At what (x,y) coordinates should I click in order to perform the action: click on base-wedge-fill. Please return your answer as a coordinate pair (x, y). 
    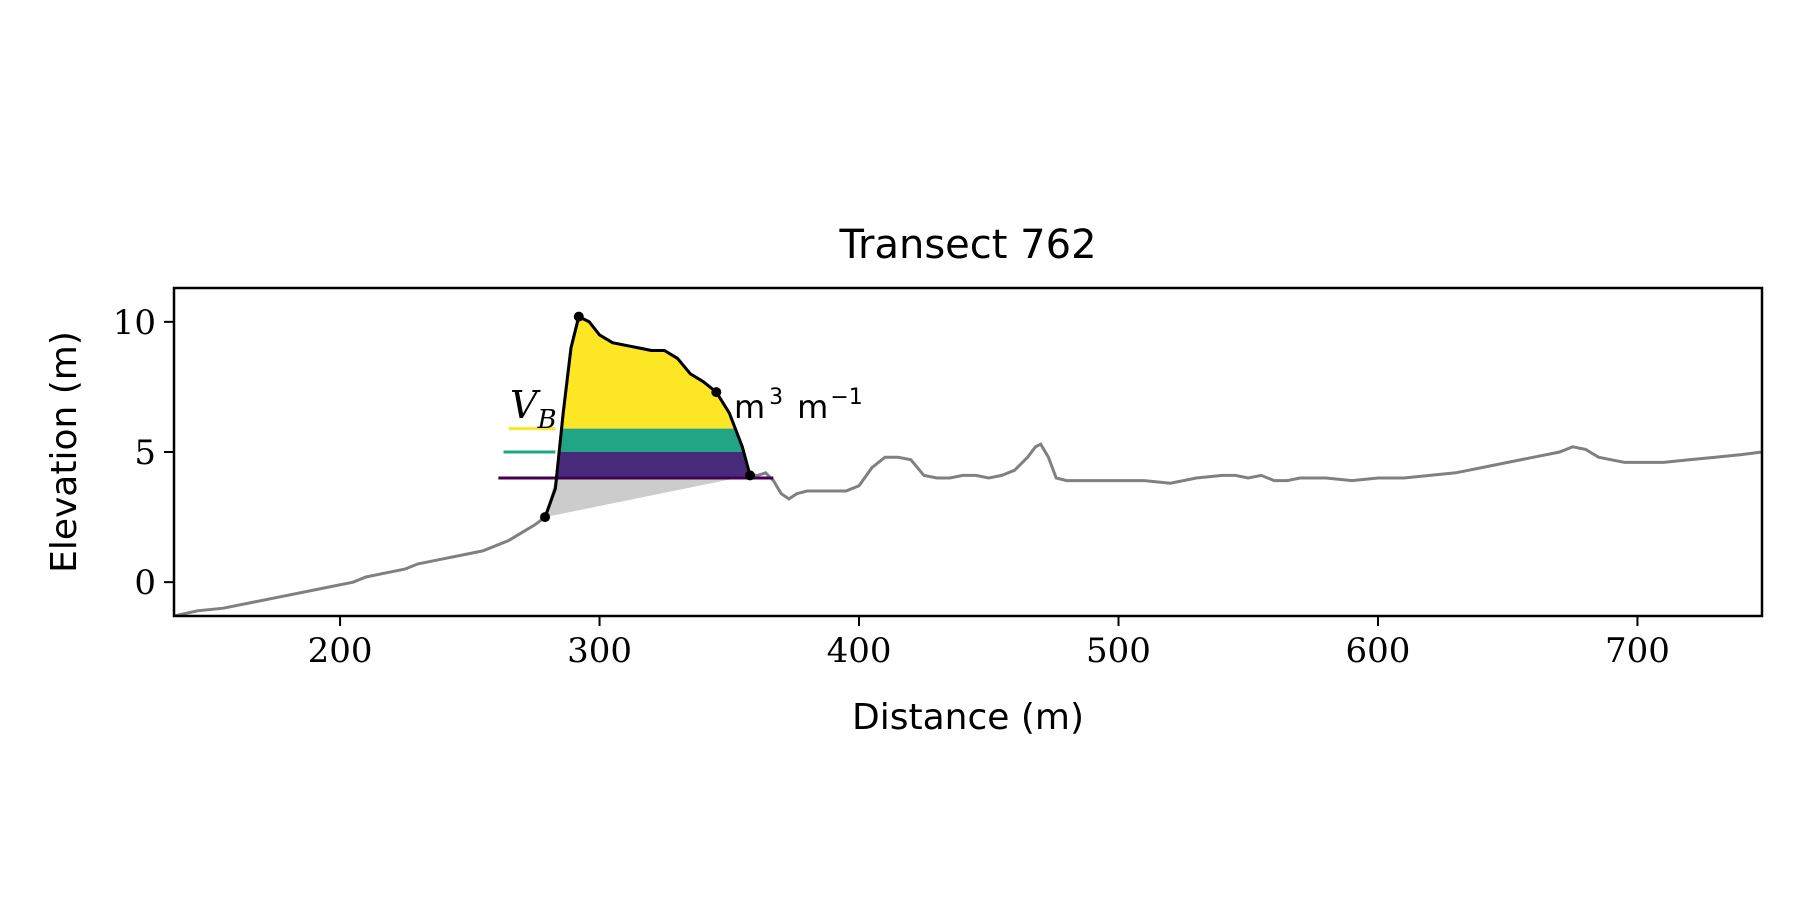
    Looking at the image, I should click on (648, 496).